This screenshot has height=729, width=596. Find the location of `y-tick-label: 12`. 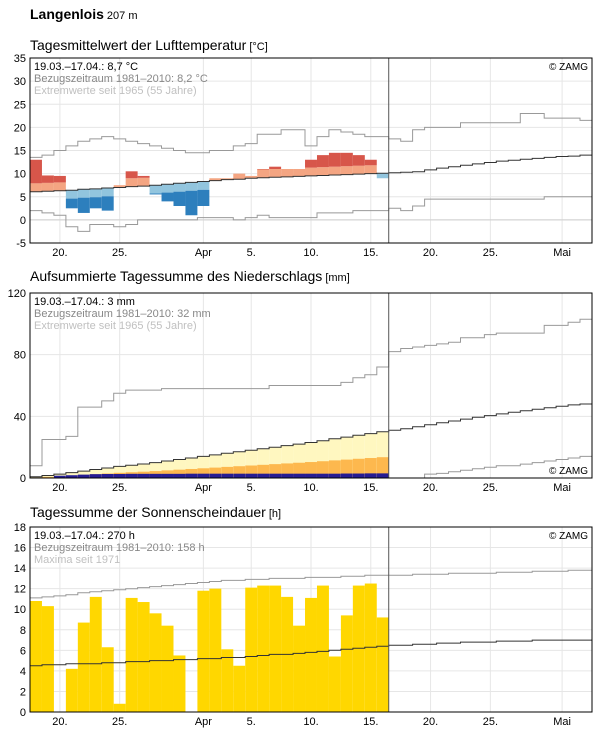

y-tick-label: 12 is located at coordinates (20, 590).